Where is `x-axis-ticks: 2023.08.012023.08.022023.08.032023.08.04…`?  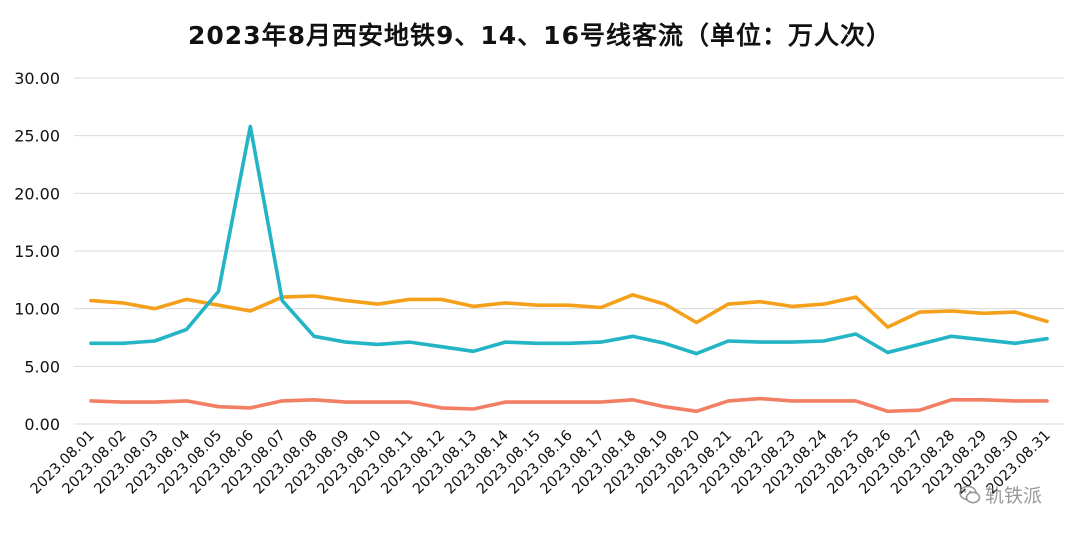 x-axis-ticks: 2023.08.012023.08.022023.08.032023.08.04… is located at coordinates (541, 463).